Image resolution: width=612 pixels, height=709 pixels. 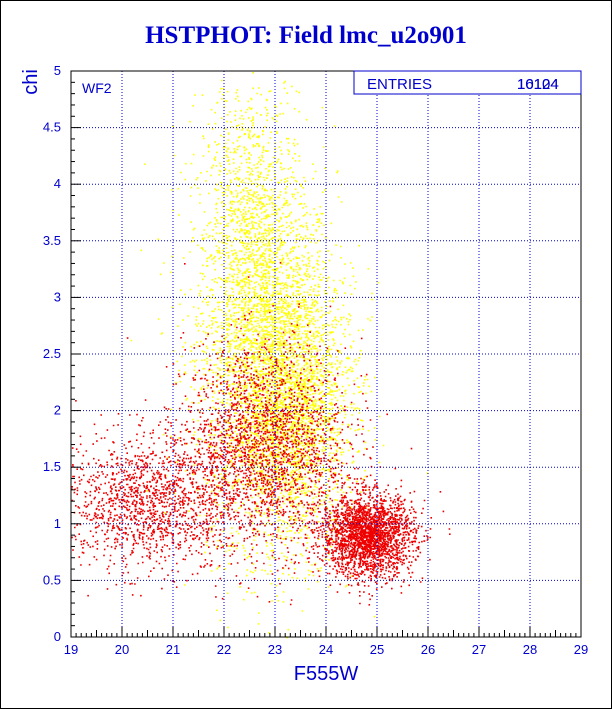 What do you see at coordinates (326, 674) in the screenshot?
I see `x-axis-label: F555W` at bounding box center [326, 674].